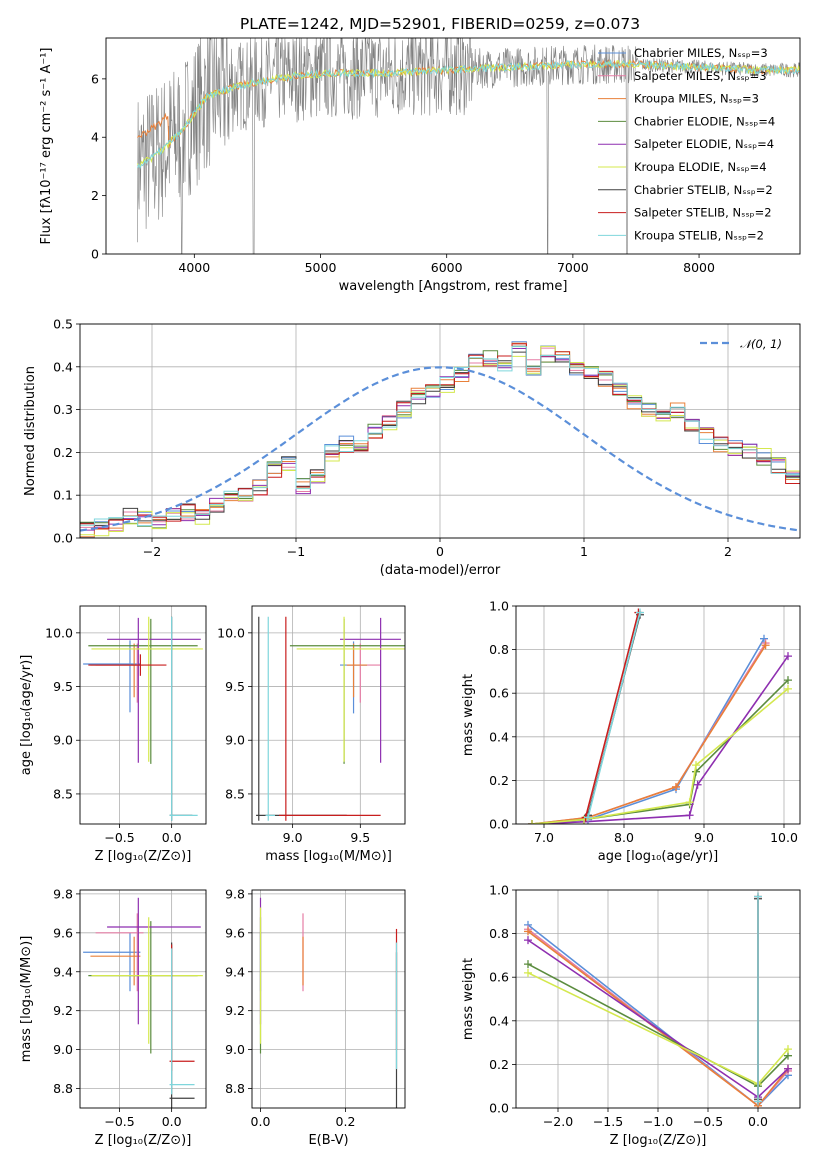  I want to click on x-tick-label: 1, so click(584, 551).